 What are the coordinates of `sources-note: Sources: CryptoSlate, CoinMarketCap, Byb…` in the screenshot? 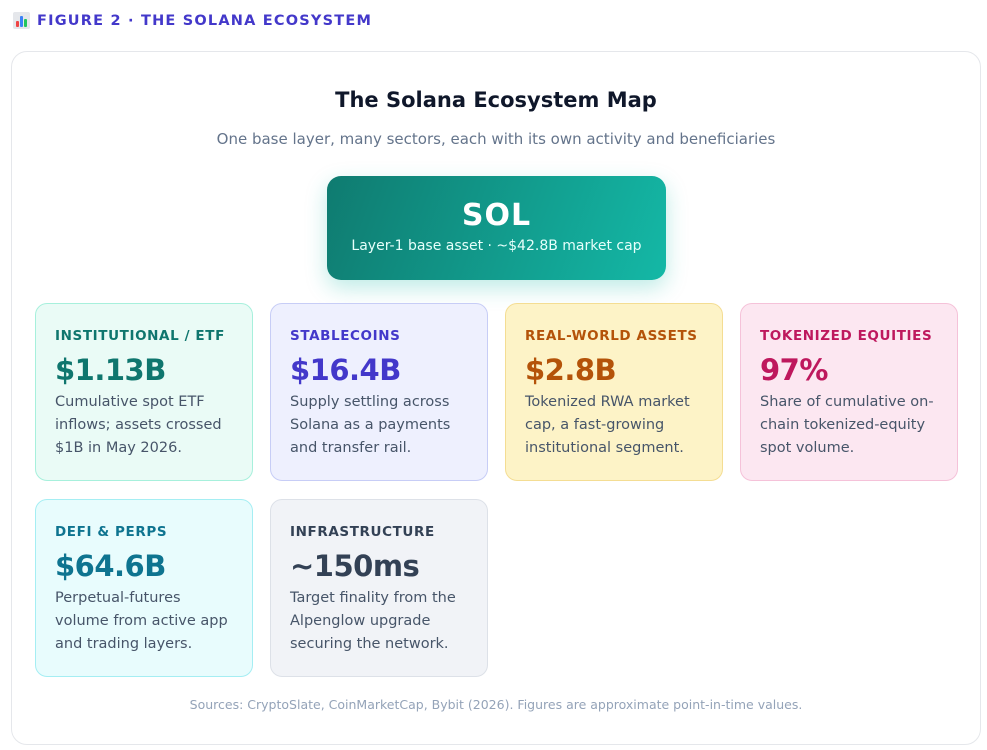 It's located at (496, 704).